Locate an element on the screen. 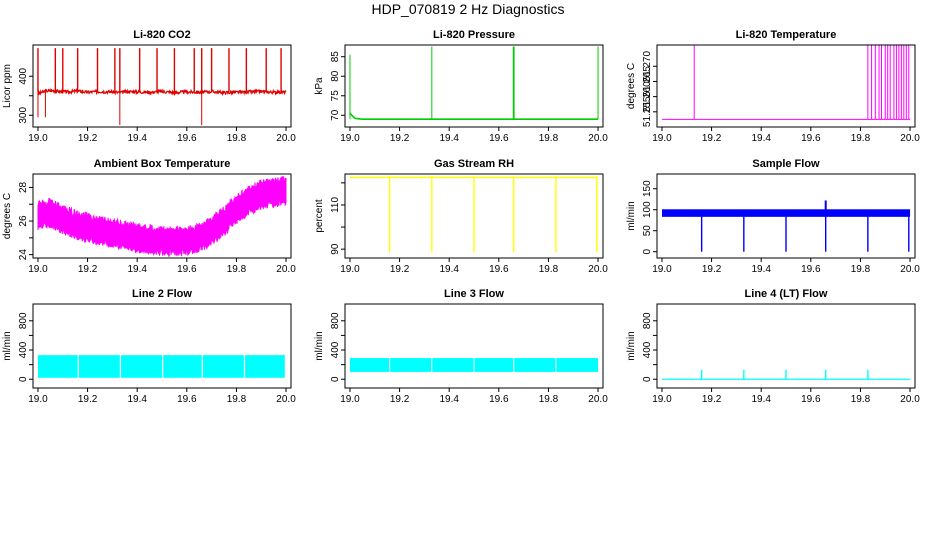 The image size is (936, 540). y-axis-label: percent is located at coordinates (319, 216).